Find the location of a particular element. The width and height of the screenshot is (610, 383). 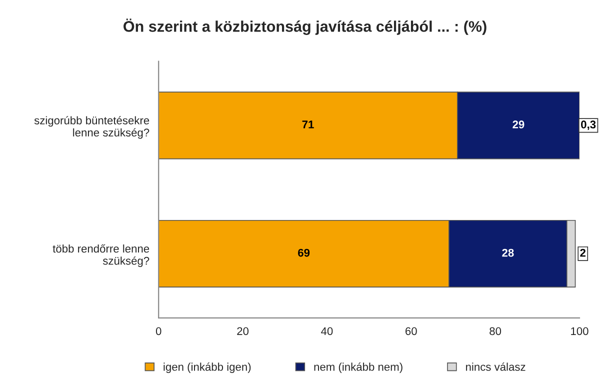

x-tick-label: 60 is located at coordinates (411, 331).